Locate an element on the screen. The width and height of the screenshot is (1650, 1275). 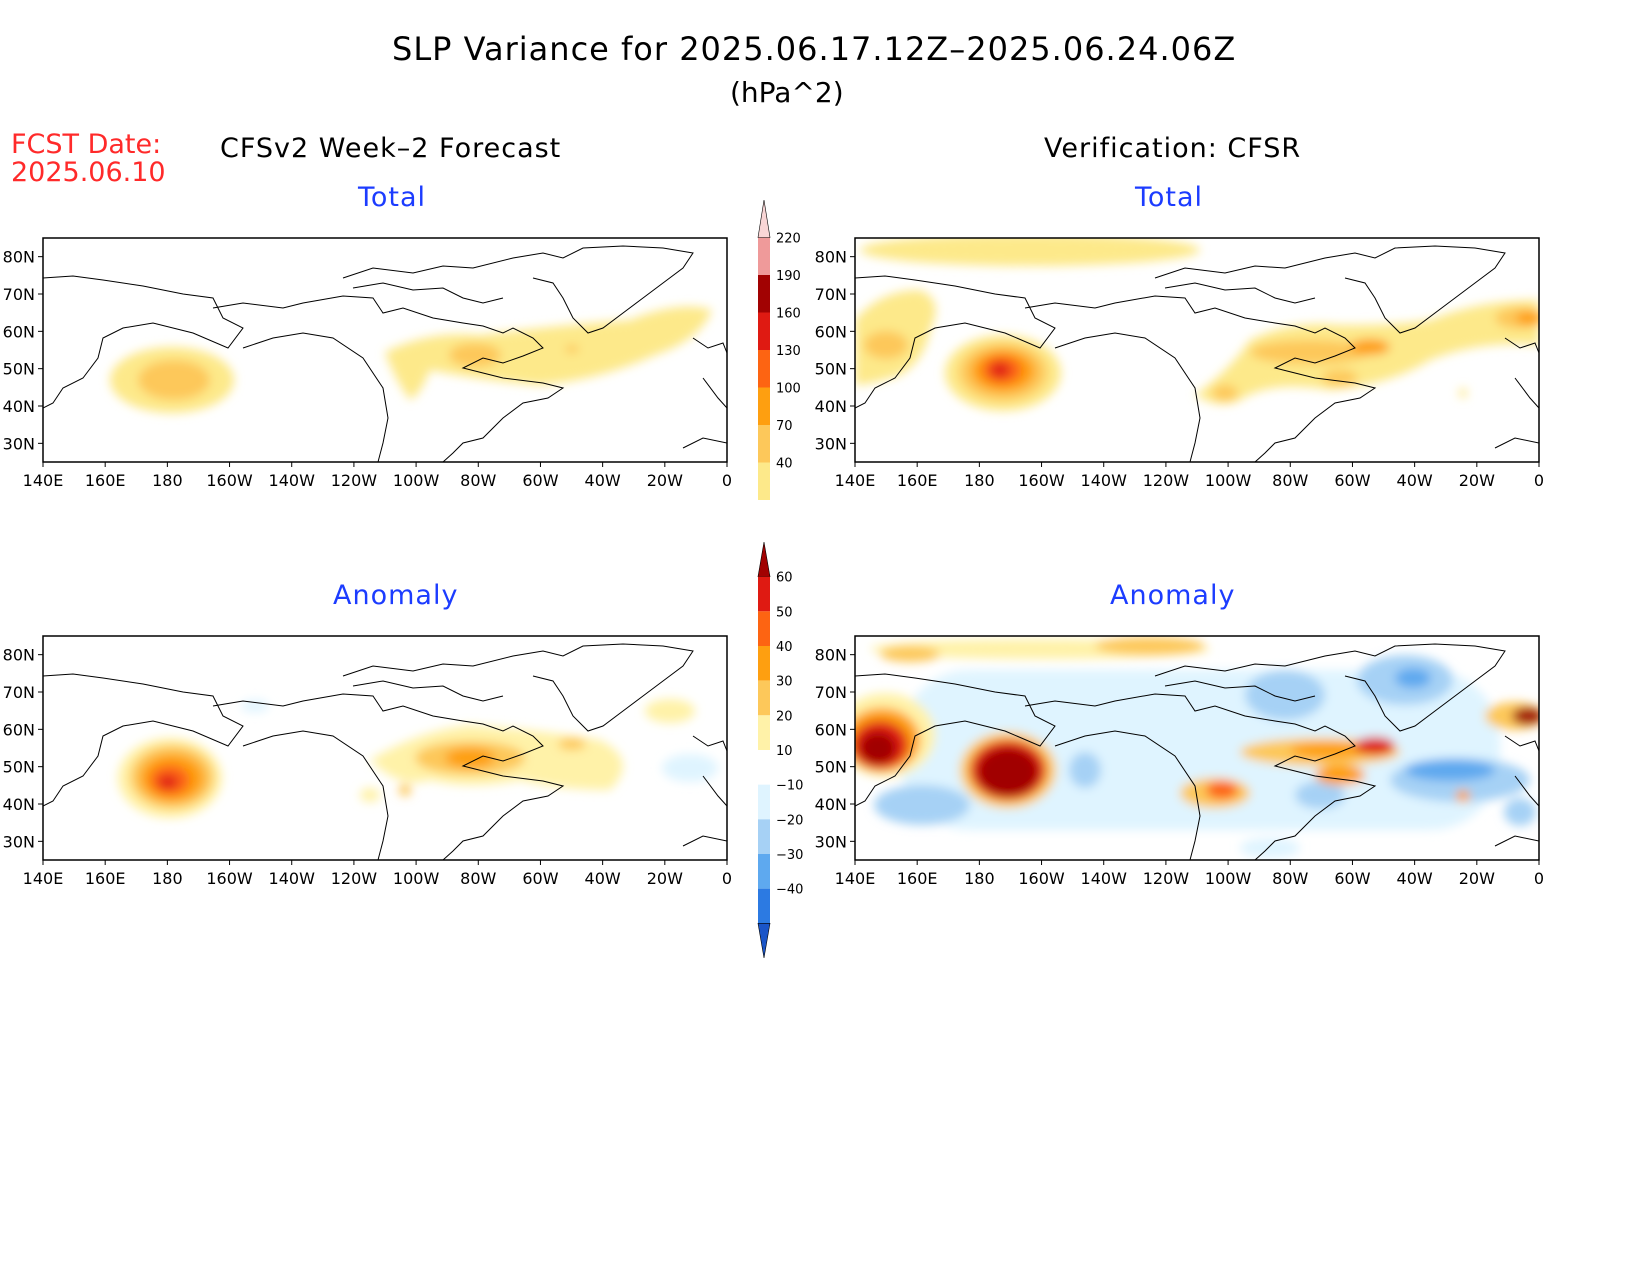
lat-label: 40N is located at coordinates (831, 406).